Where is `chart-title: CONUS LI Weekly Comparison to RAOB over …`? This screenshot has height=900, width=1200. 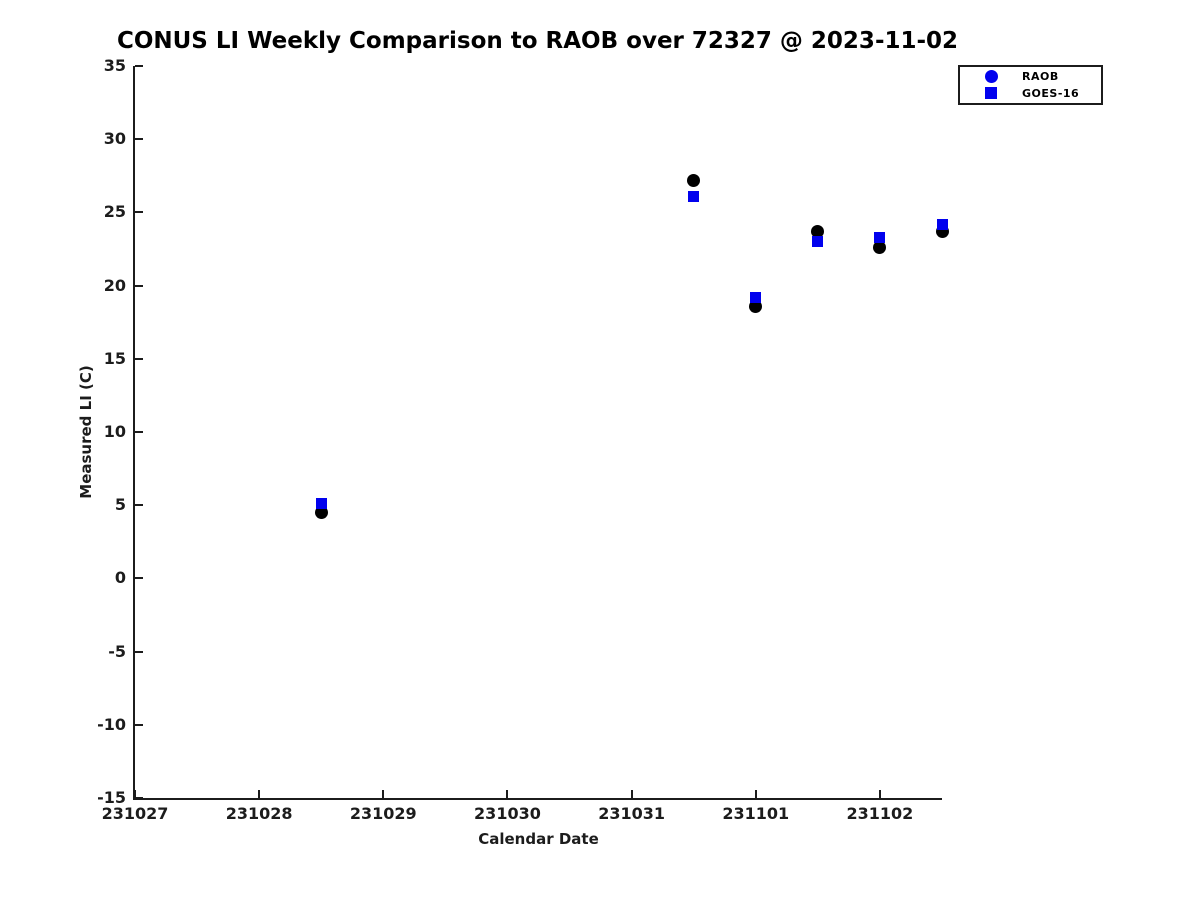
chart-title: CONUS LI Weekly Comparison to RAOB over … is located at coordinates (537, 41).